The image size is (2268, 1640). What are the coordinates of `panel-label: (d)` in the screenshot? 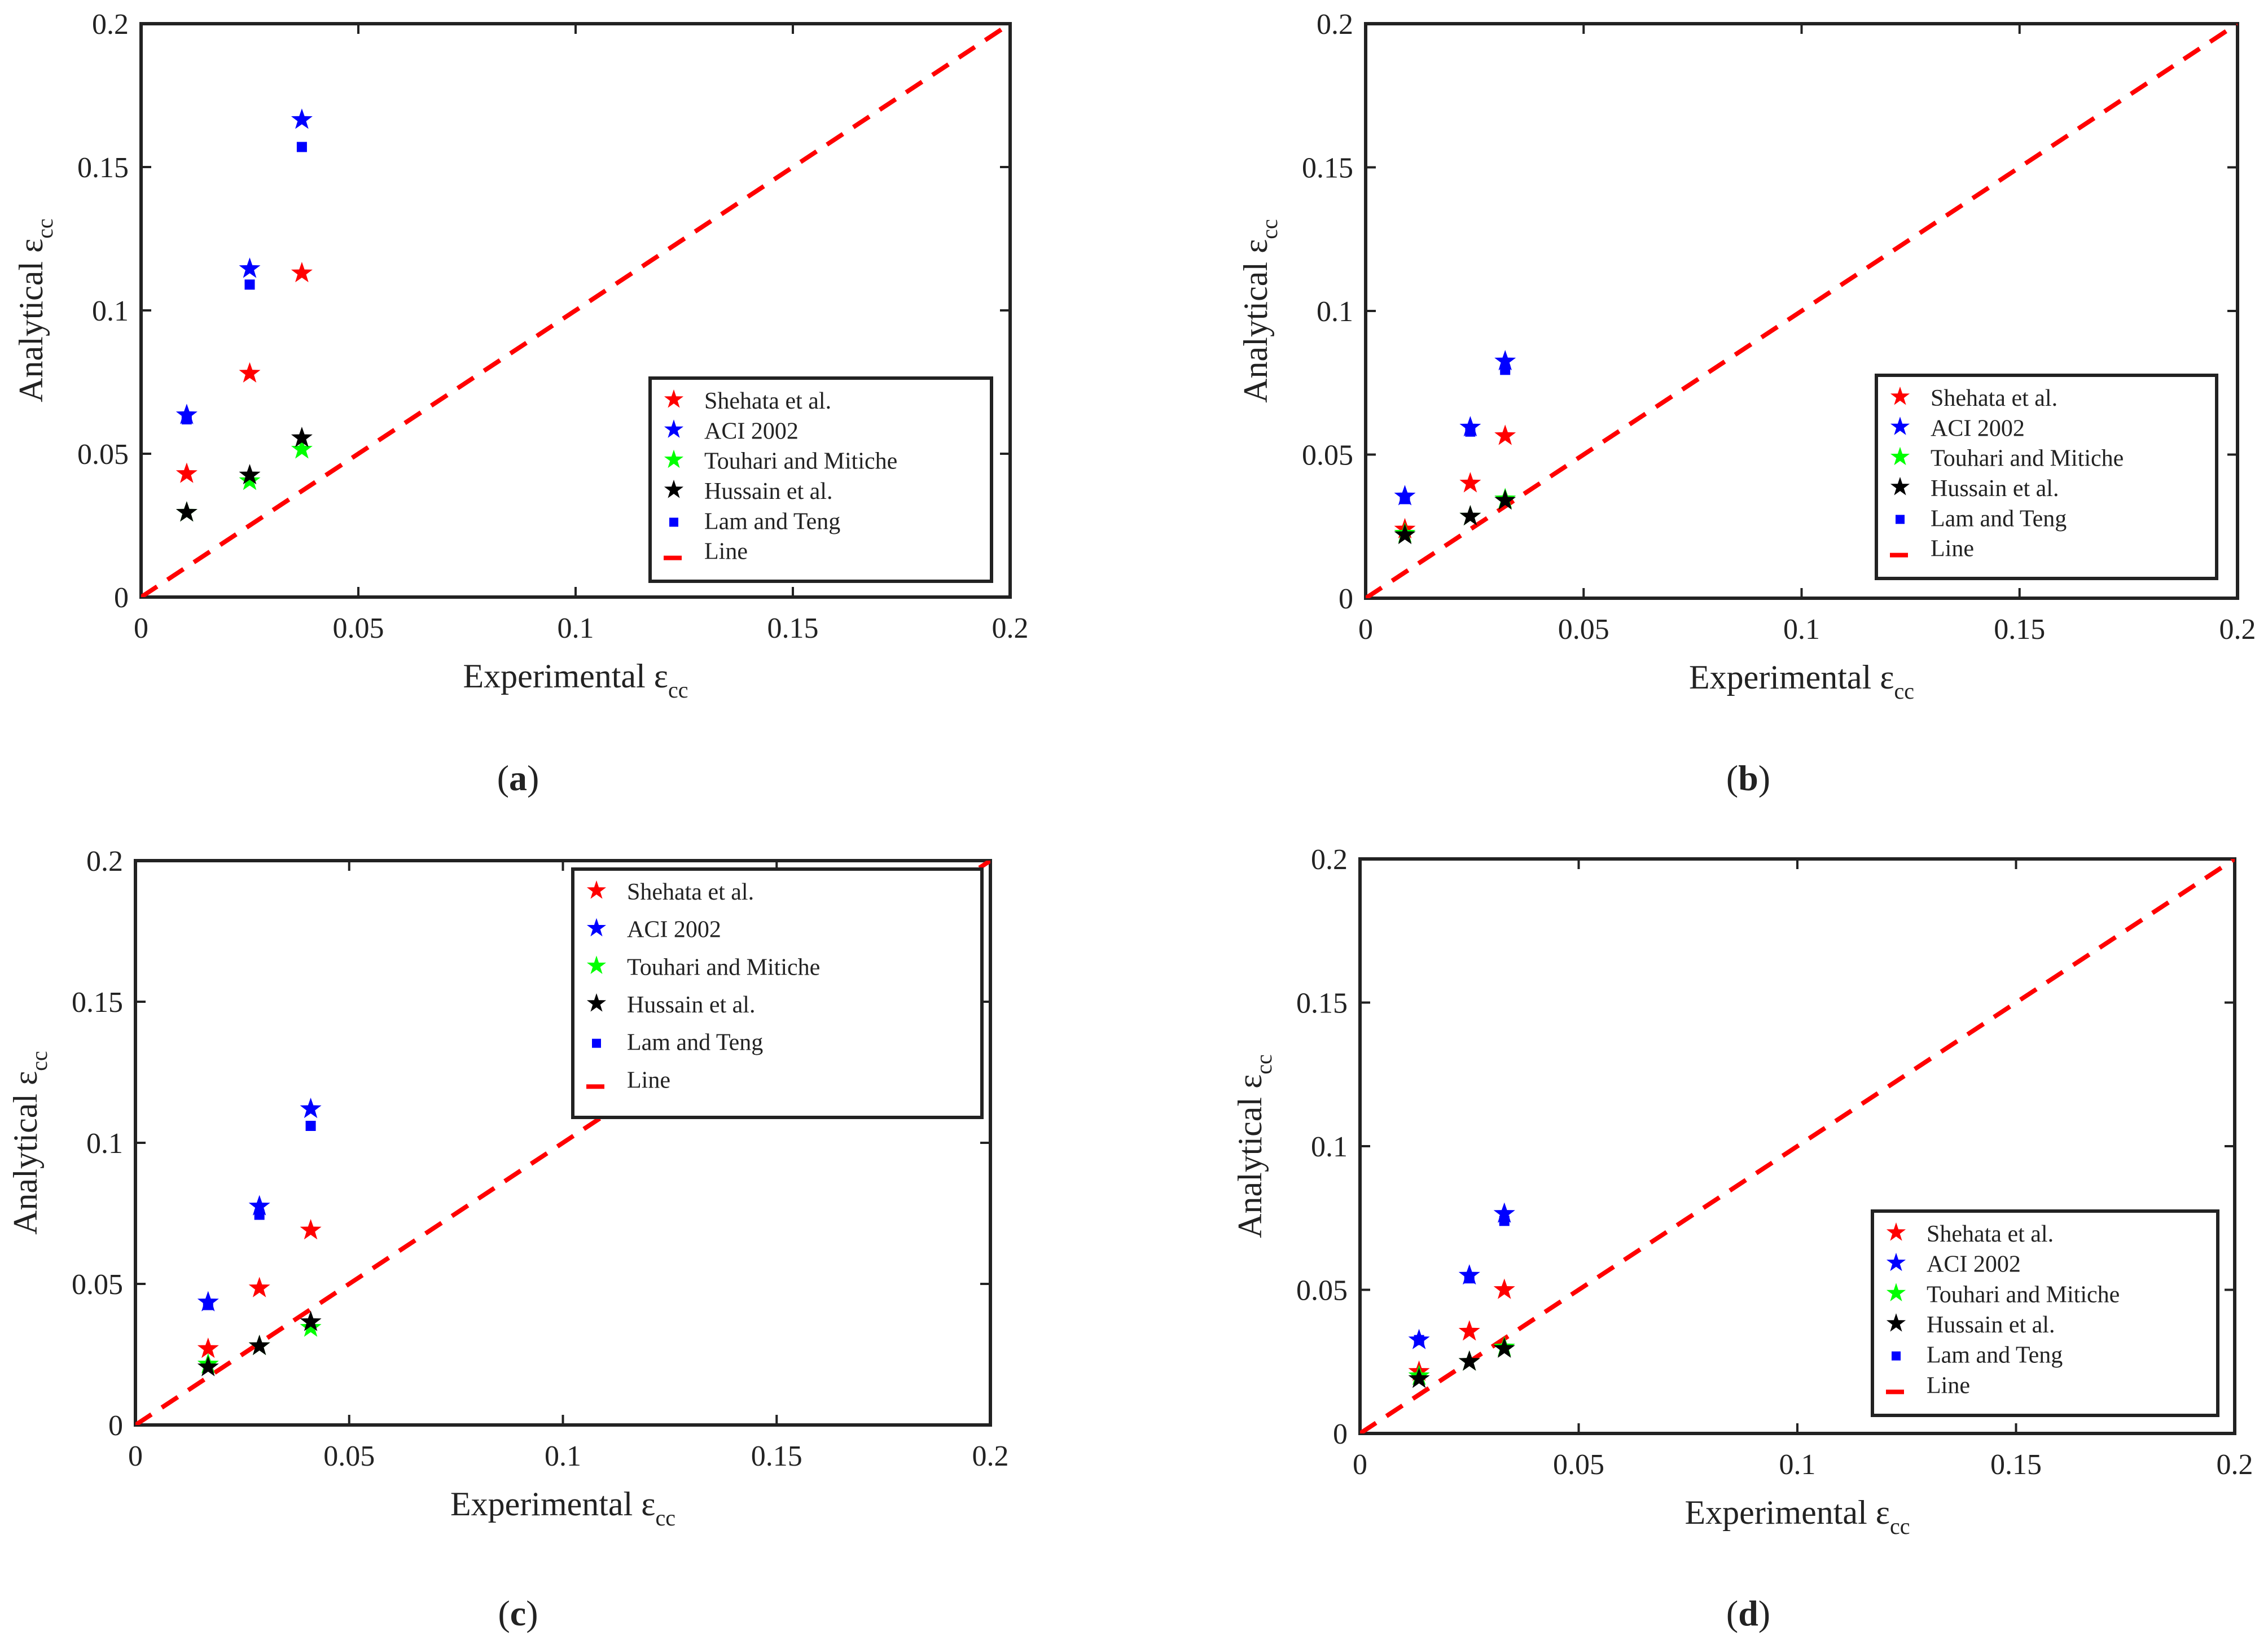 It's located at (1748, 1613).